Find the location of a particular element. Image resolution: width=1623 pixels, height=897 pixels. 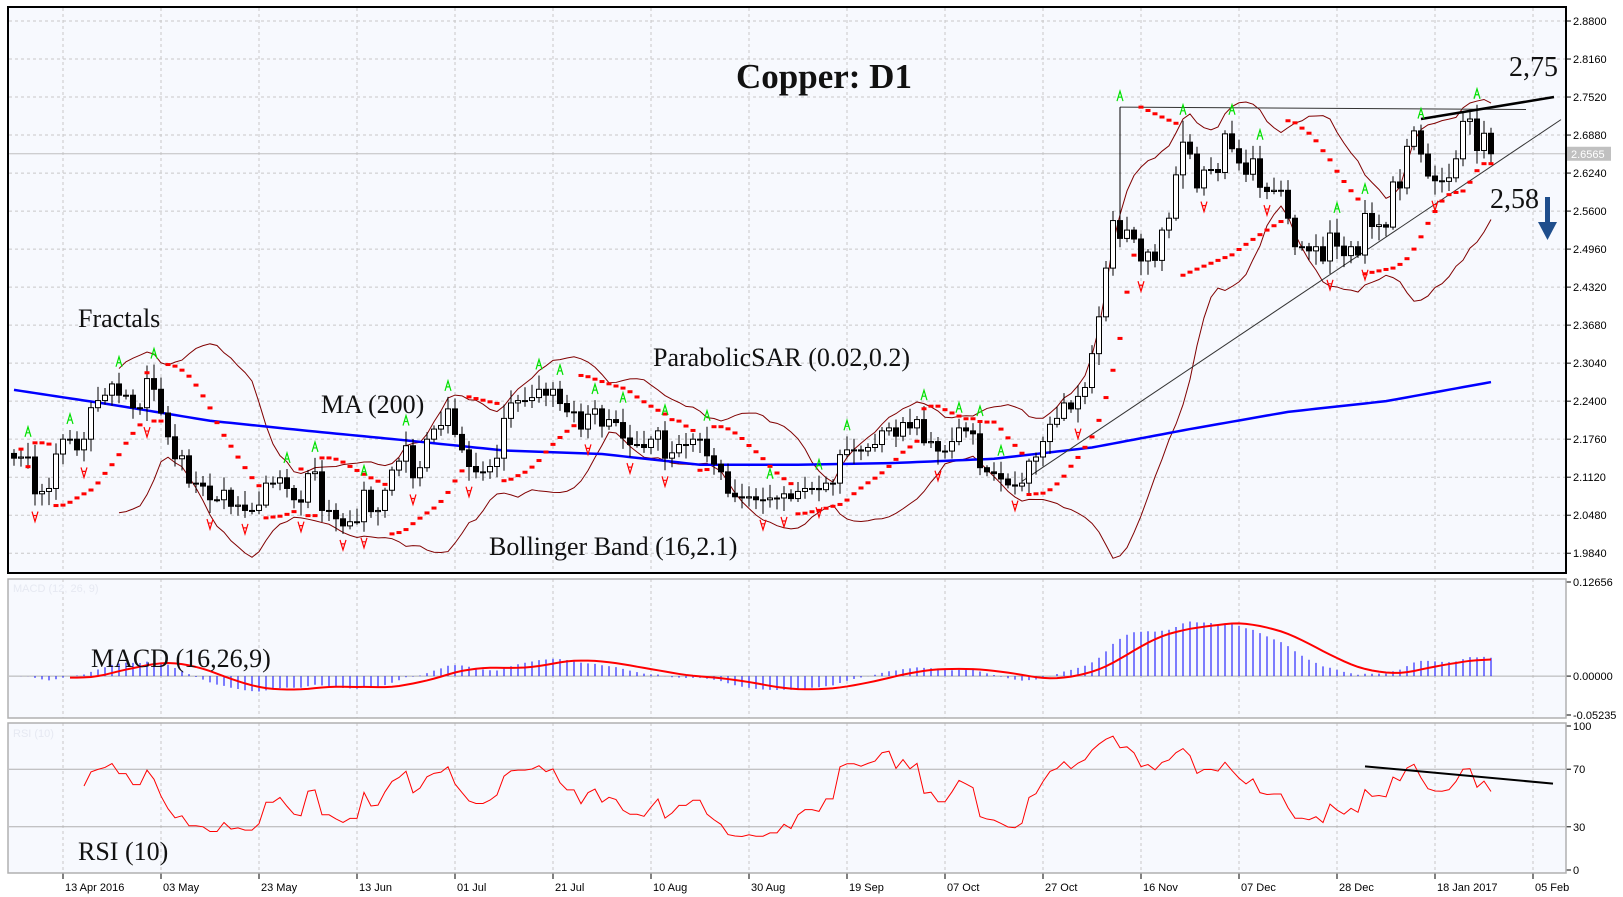

macd-panel is located at coordinates (787, 648).